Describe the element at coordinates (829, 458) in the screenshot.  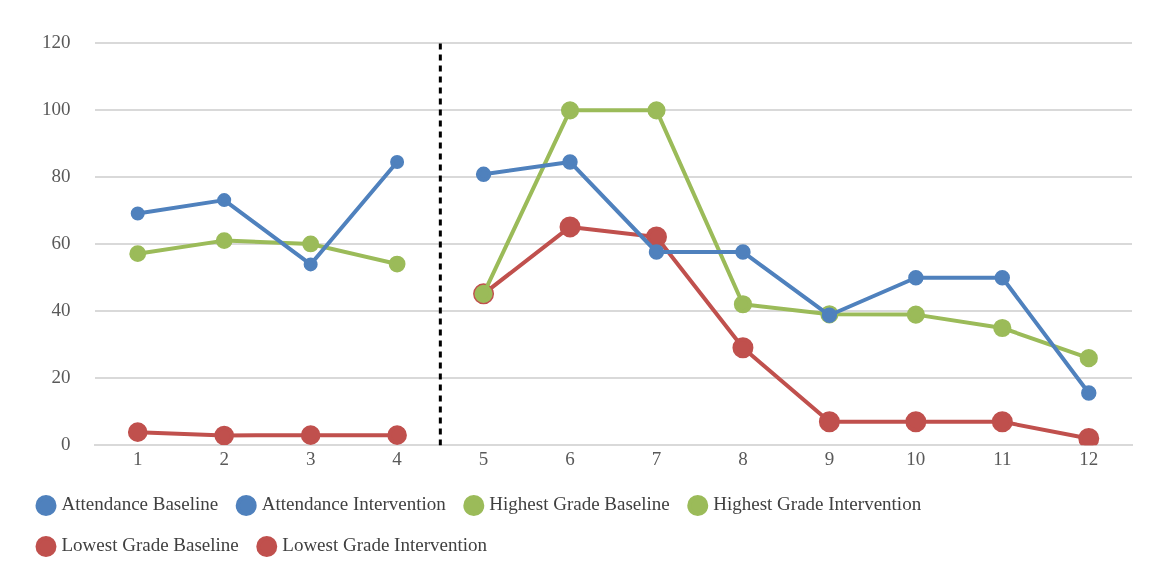
I see `x-tick-label: 9` at that location.